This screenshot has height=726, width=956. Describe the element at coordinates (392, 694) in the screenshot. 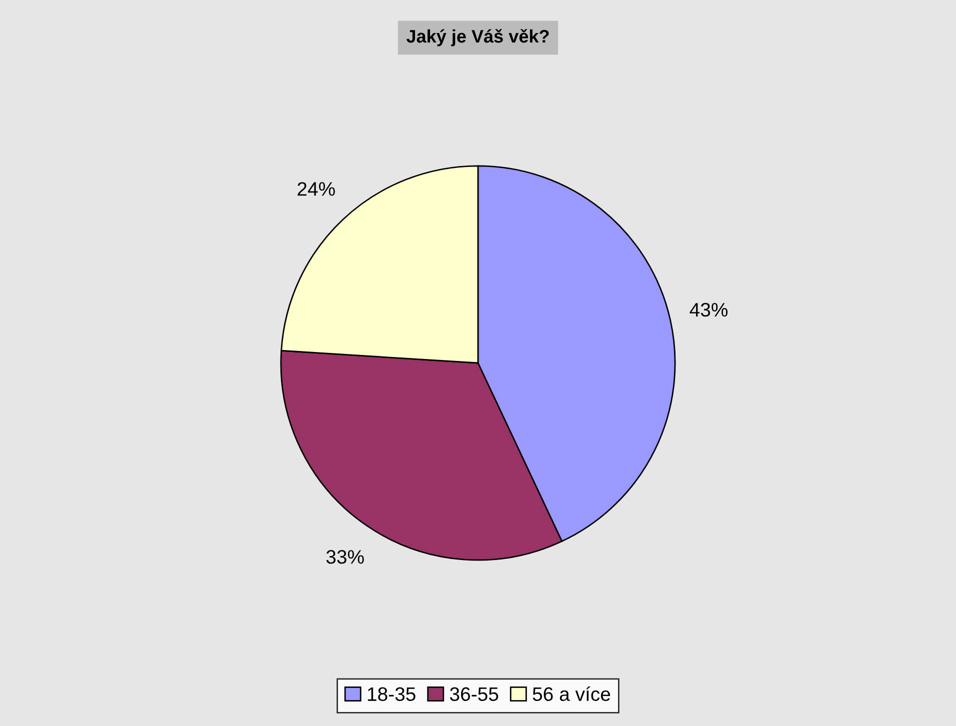

I see `legend-label: 18-35` at that location.